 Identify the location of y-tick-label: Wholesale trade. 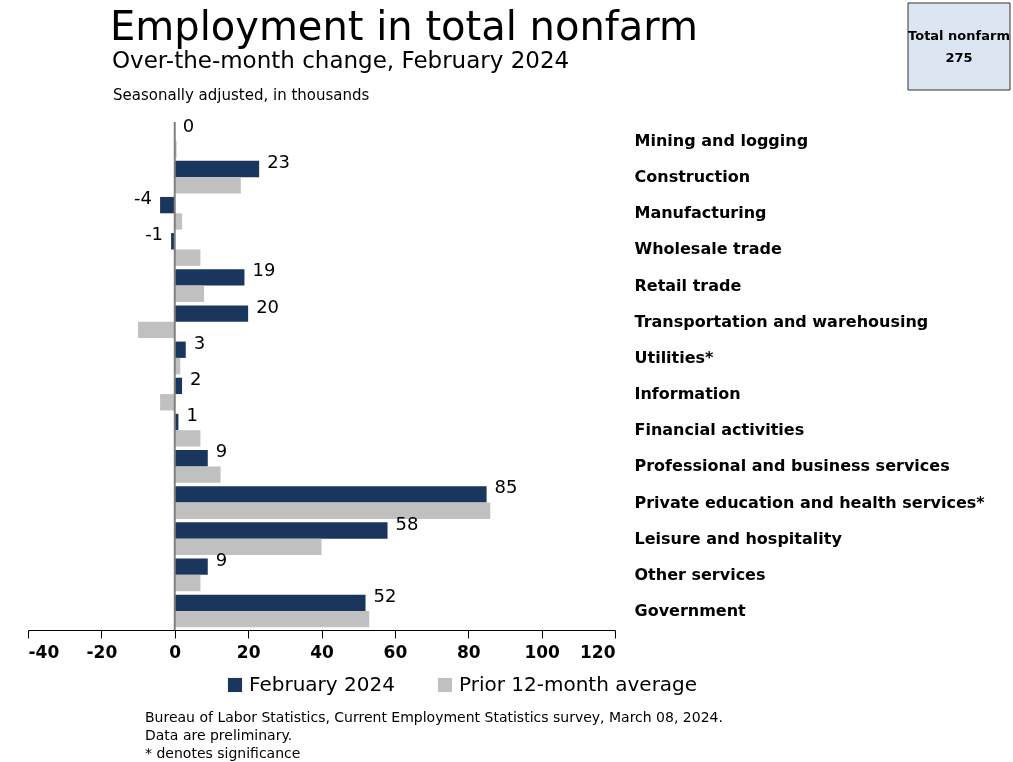
(708, 249).